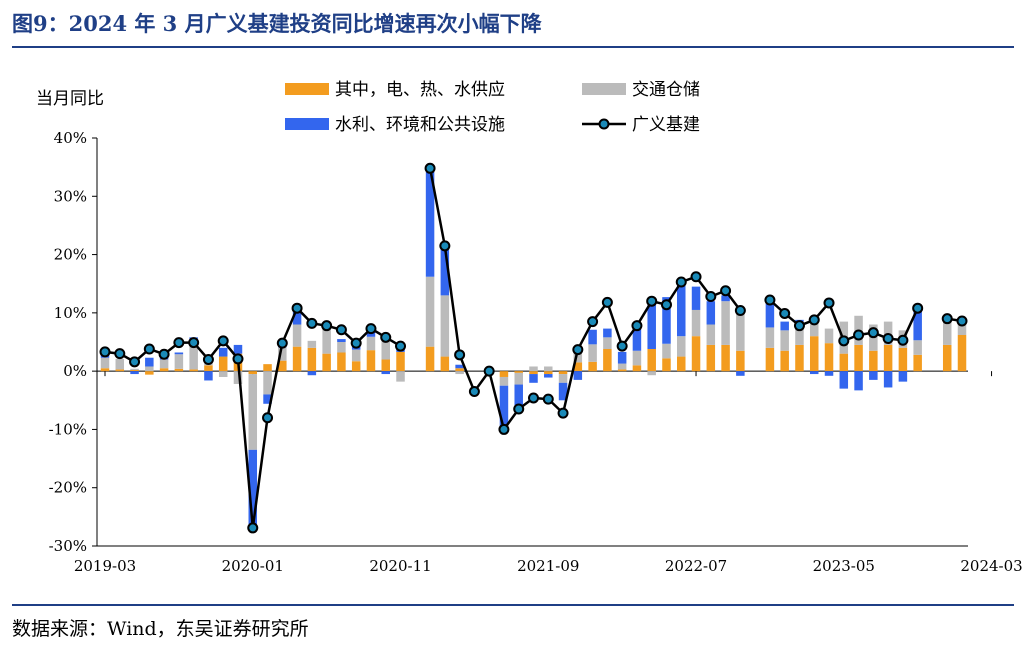 The height and width of the screenshot is (650, 1024). Describe the element at coordinates (307, 124) in the screenshot. I see `legend-swatch` at that location.